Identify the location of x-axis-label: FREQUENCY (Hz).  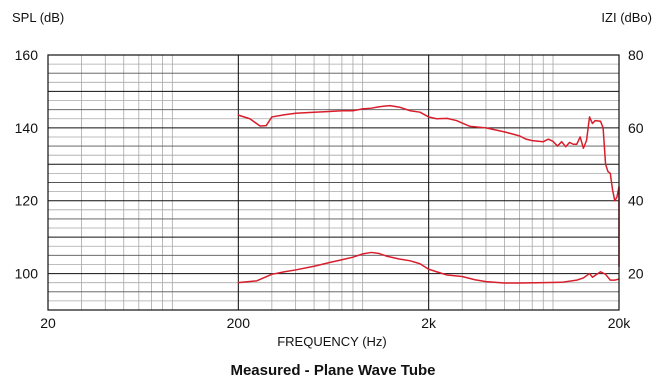
(332, 341).